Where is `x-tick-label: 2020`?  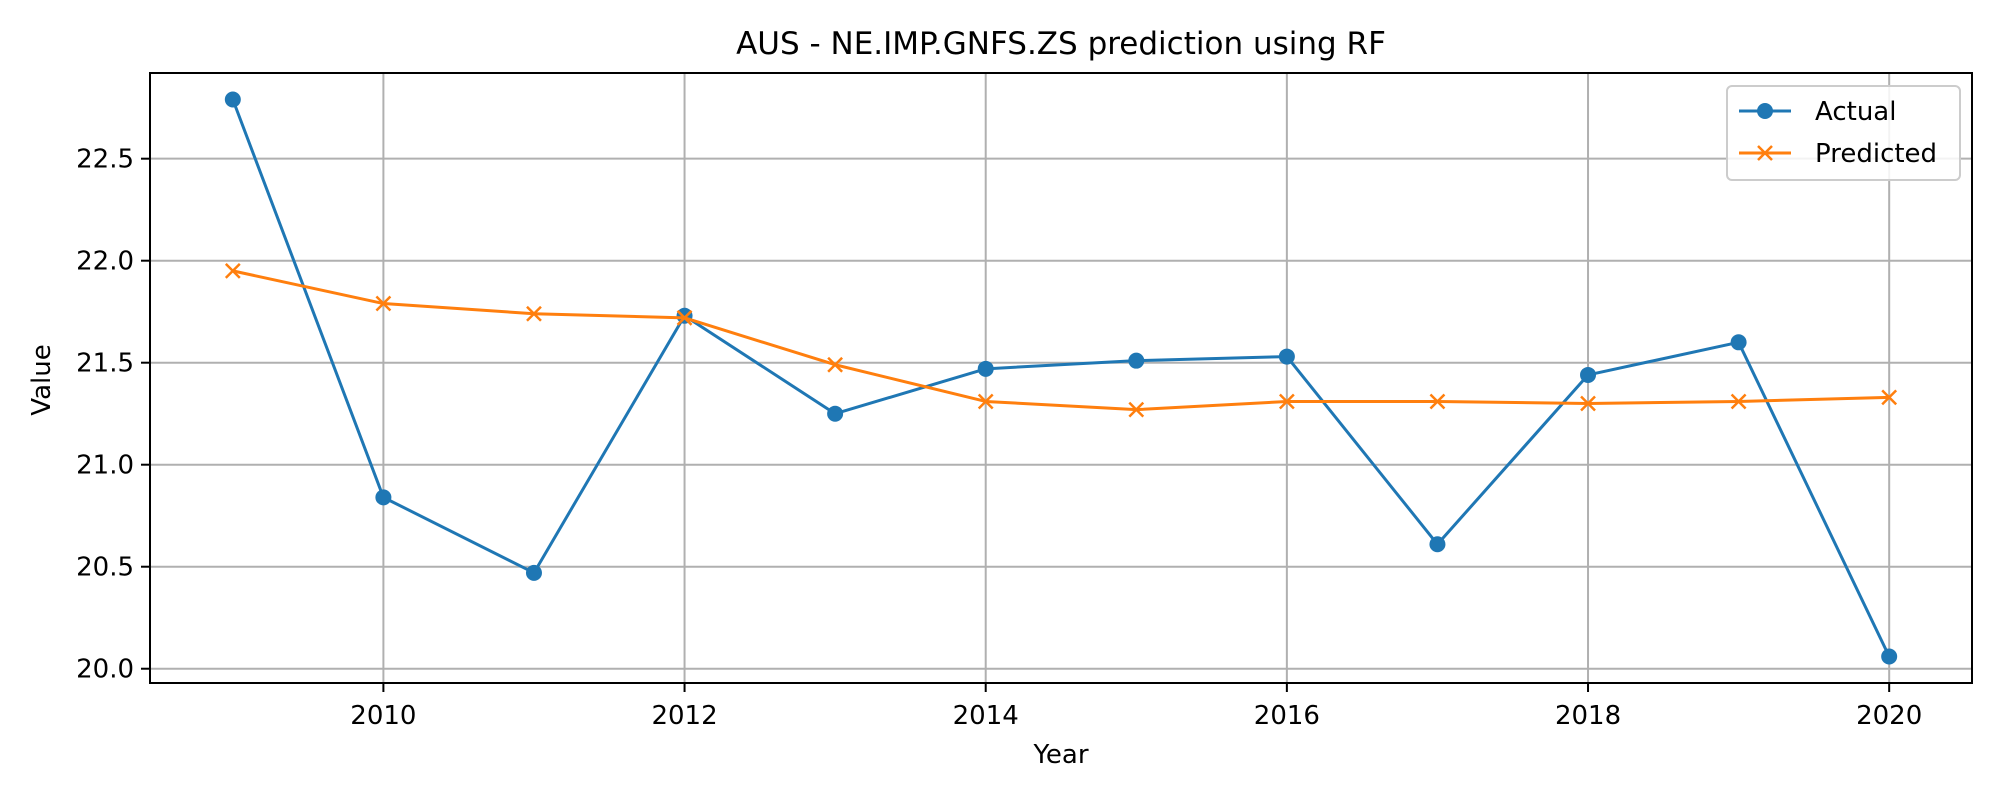 x-tick-label: 2020 is located at coordinates (1889, 716).